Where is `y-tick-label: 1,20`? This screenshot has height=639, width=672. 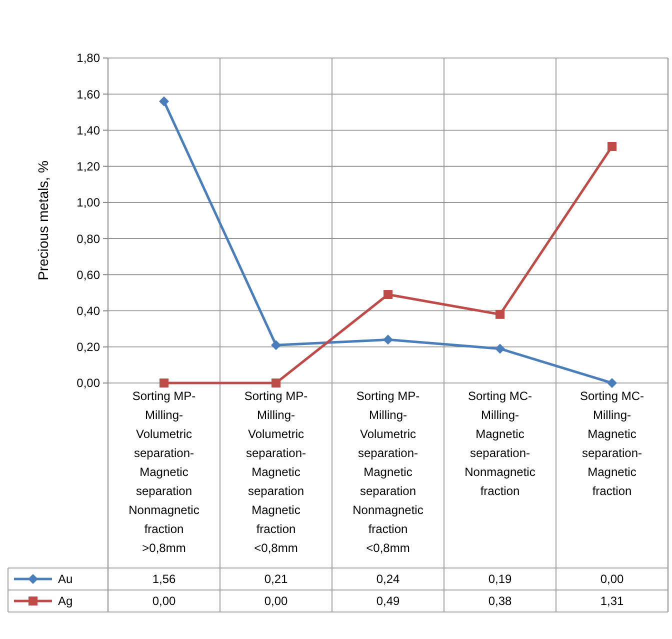 y-tick-label: 1,20 is located at coordinates (88, 167).